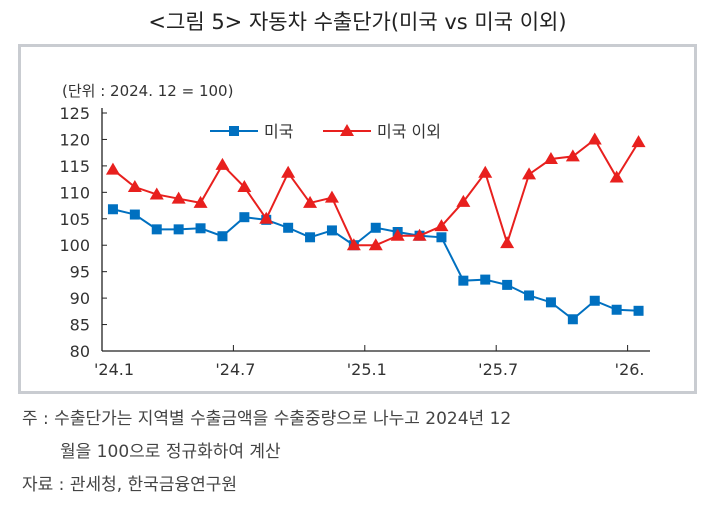 This screenshot has height=509, width=715. What do you see at coordinates (498, 369) in the screenshot?
I see `x-tick-label: '25.7` at bounding box center [498, 369].